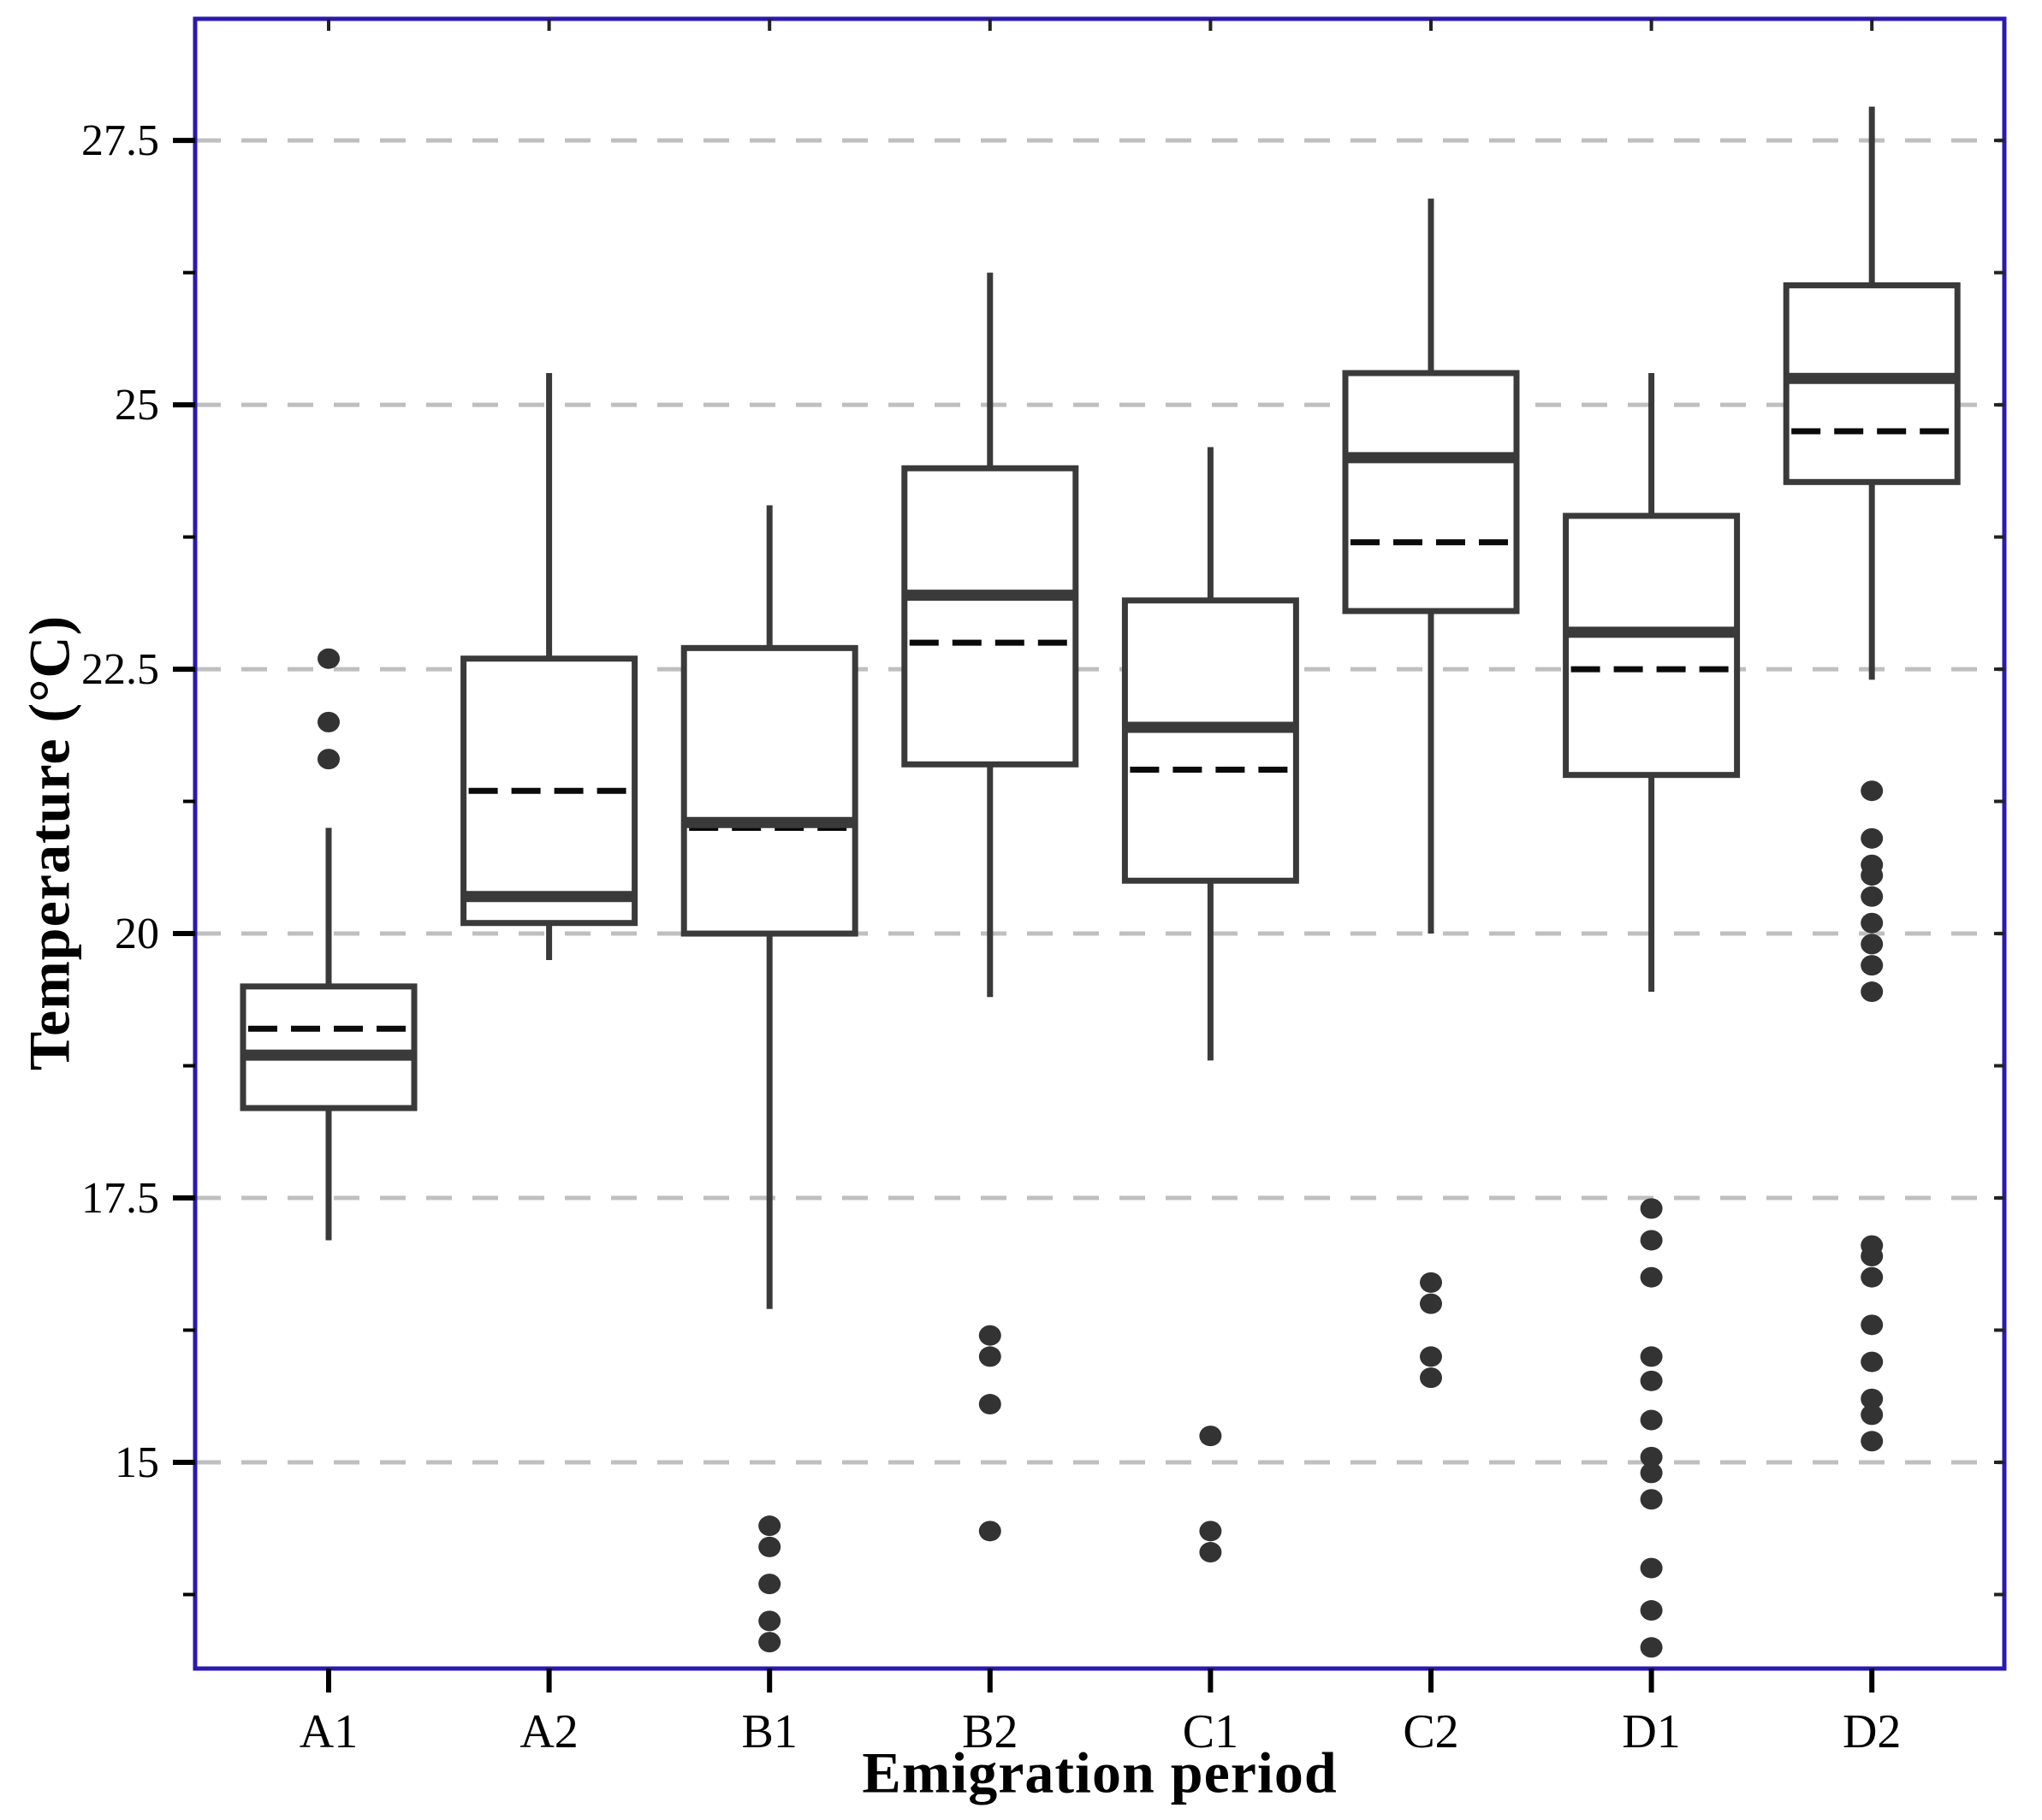  I want to click on box-B2, so click(990, 616).